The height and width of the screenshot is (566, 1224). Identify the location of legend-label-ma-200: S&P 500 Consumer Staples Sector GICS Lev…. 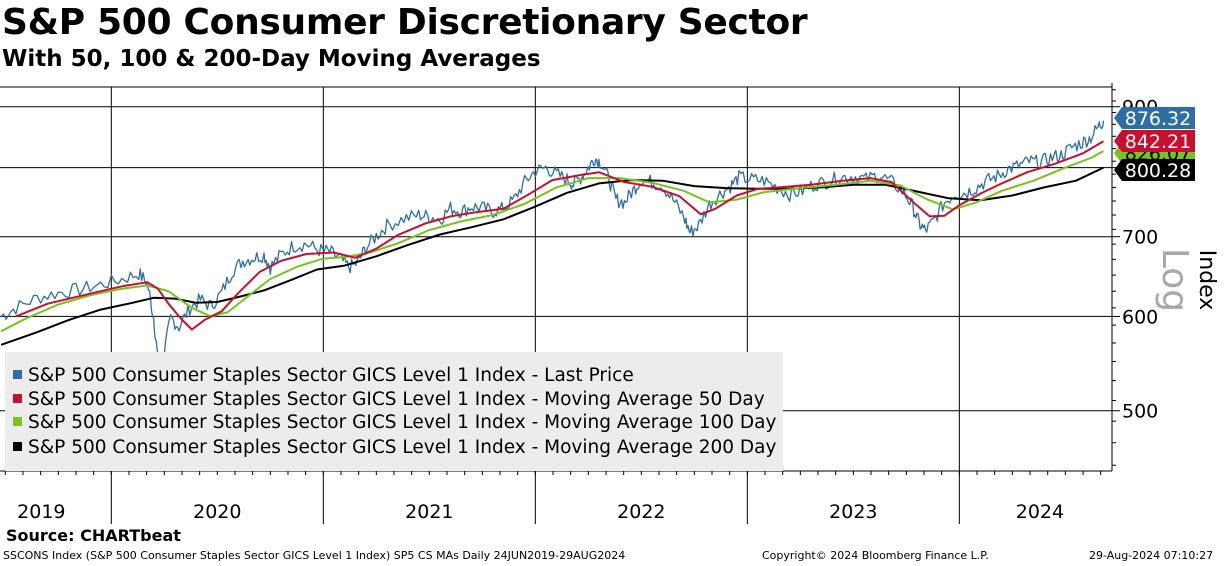
(402, 447).